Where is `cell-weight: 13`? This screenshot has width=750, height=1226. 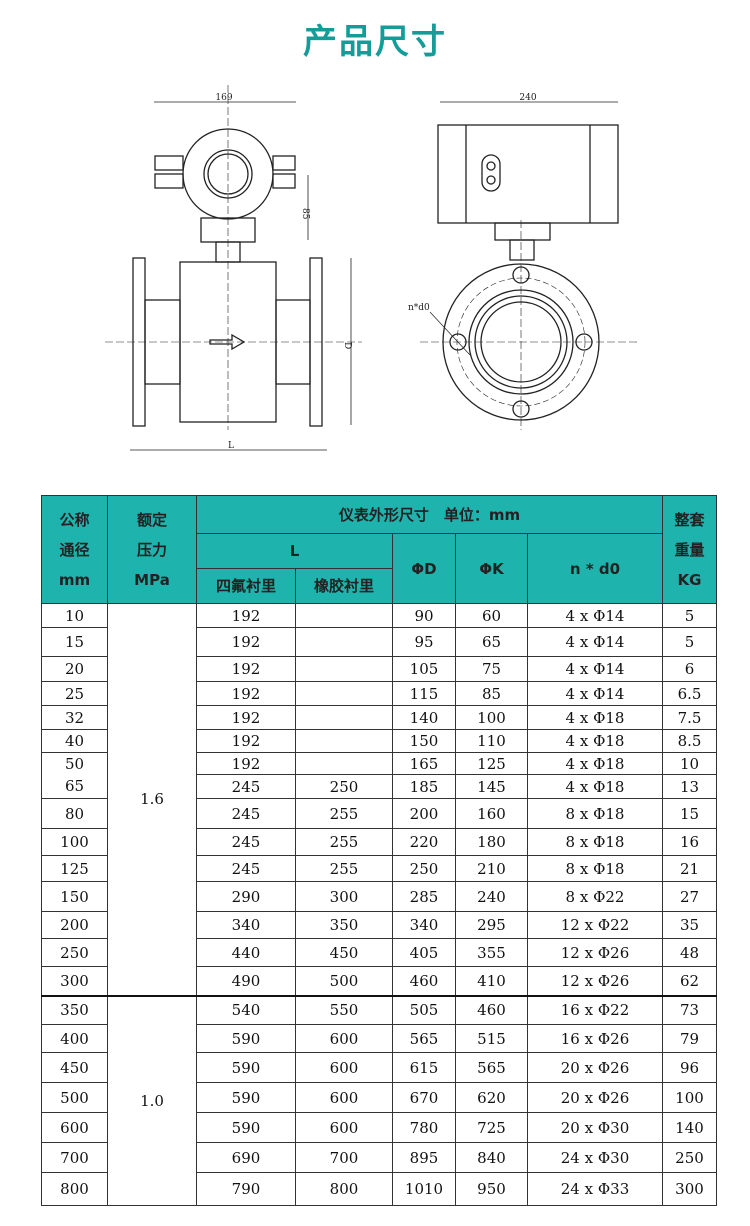 cell-weight: 13 is located at coordinates (689, 786).